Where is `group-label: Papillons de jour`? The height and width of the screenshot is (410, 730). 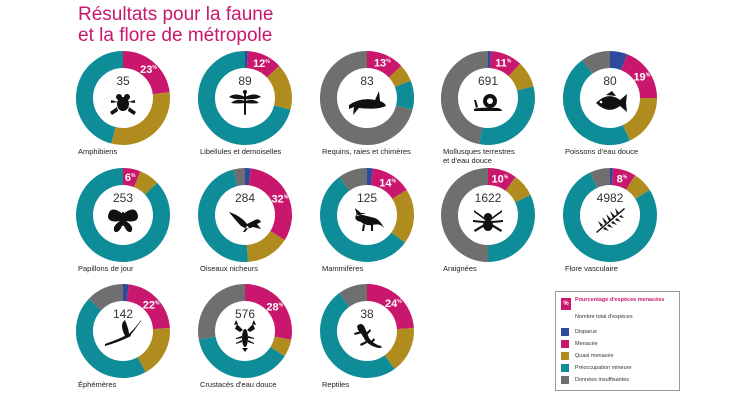
group-label: Papillons de jour is located at coordinates (106, 268).